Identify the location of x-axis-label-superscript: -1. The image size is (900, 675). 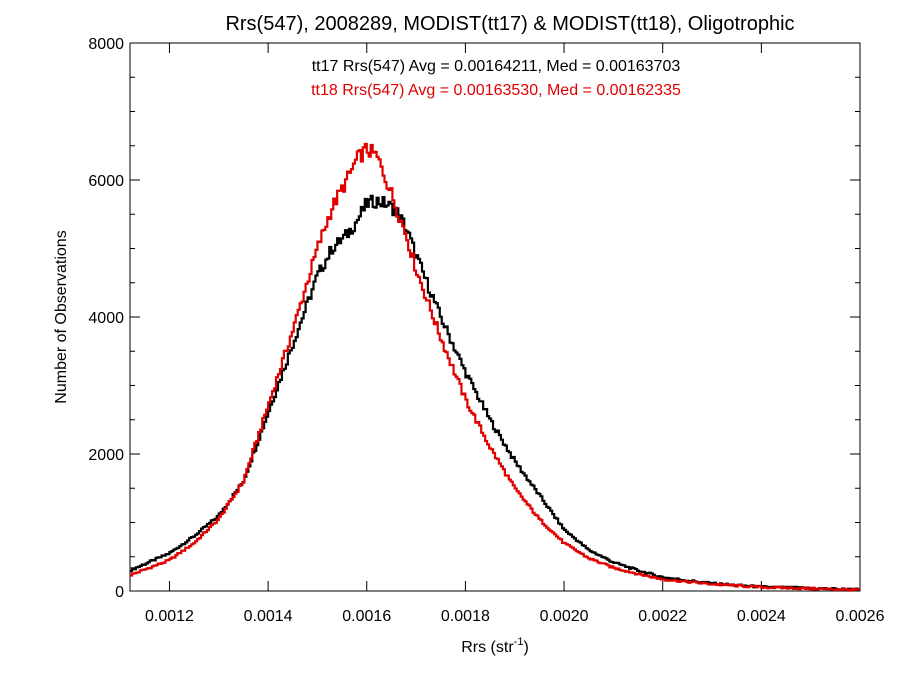
(519, 642).